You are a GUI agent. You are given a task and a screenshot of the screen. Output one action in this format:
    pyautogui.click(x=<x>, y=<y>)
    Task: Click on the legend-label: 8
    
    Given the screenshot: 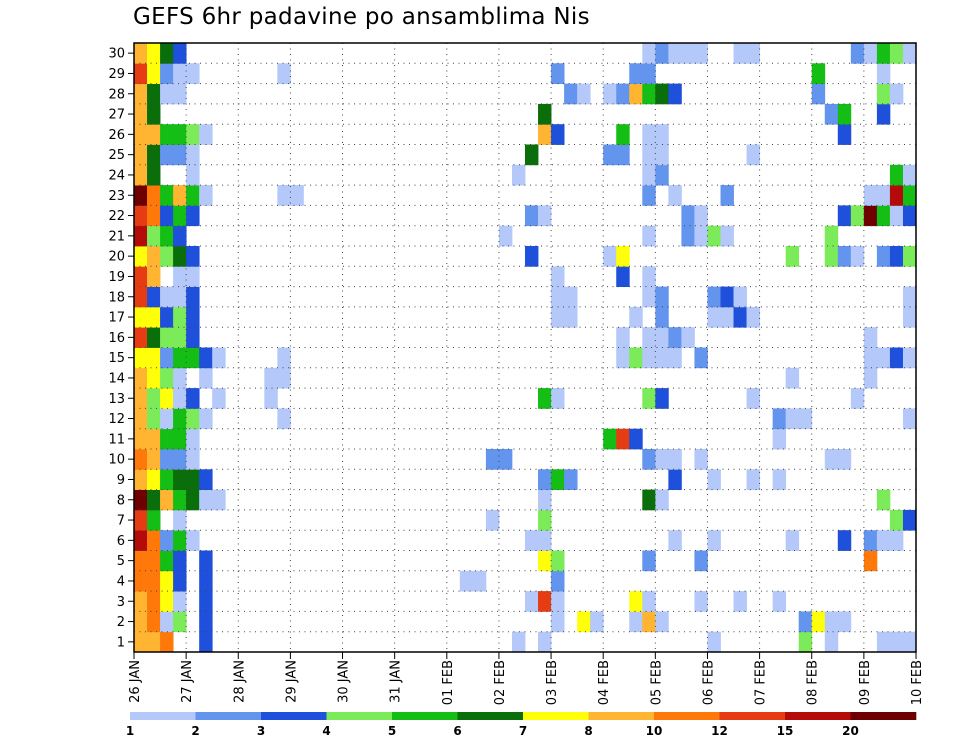 What is the action you would take?
    pyautogui.click(x=588, y=731)
    